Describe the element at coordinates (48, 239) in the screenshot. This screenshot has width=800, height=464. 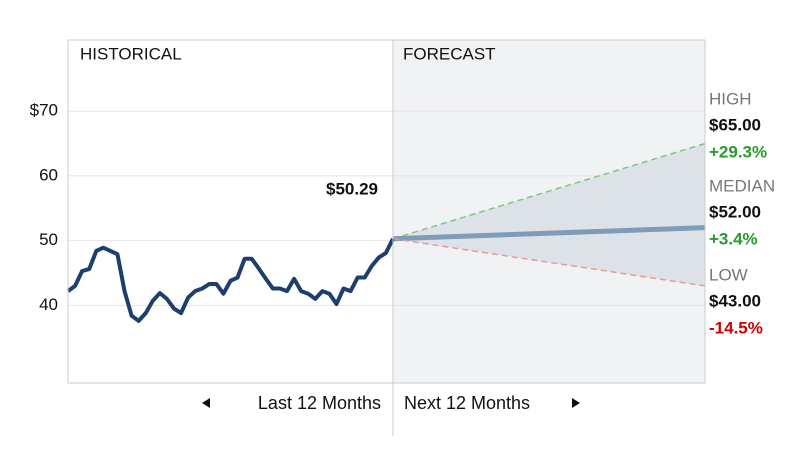
I see `y-tick-label: 50` at that location.